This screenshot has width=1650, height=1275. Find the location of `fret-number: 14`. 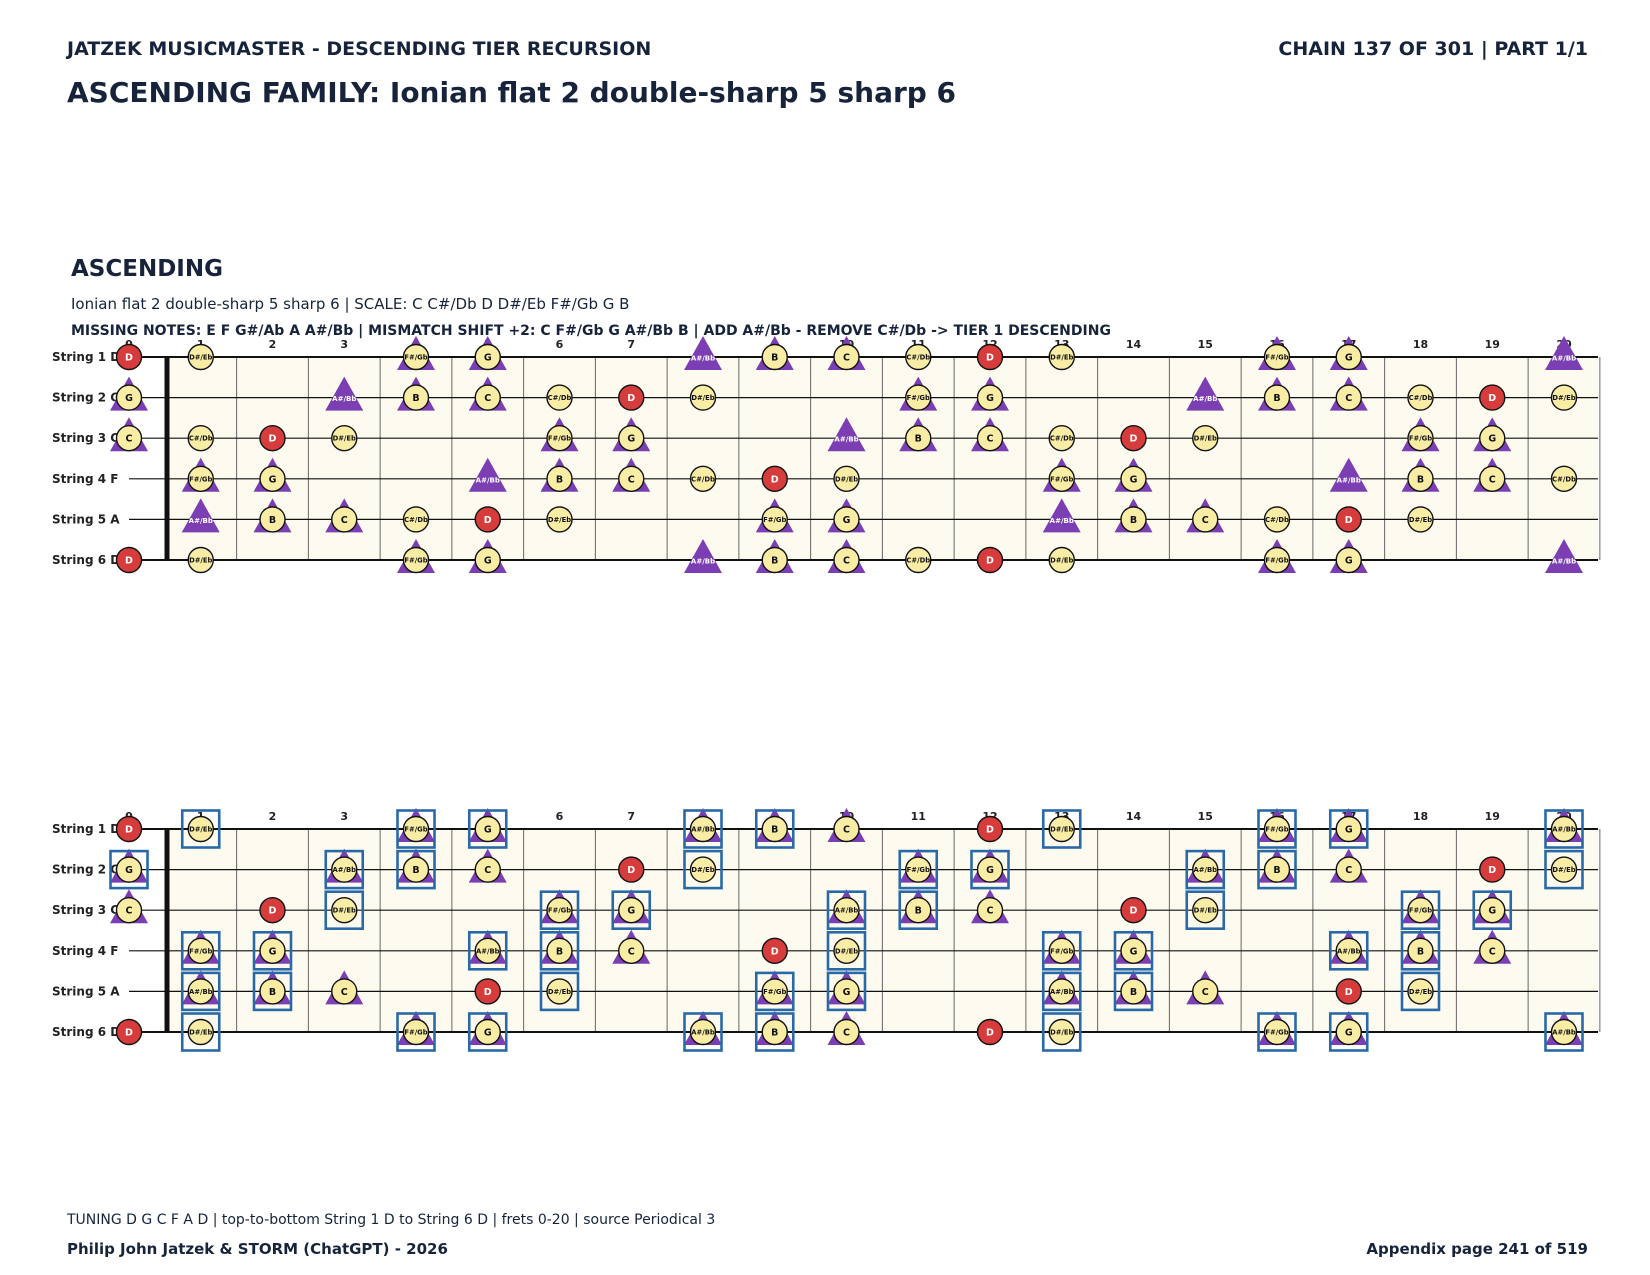

fret-number: 14 is located at coordinates (1134, 816).